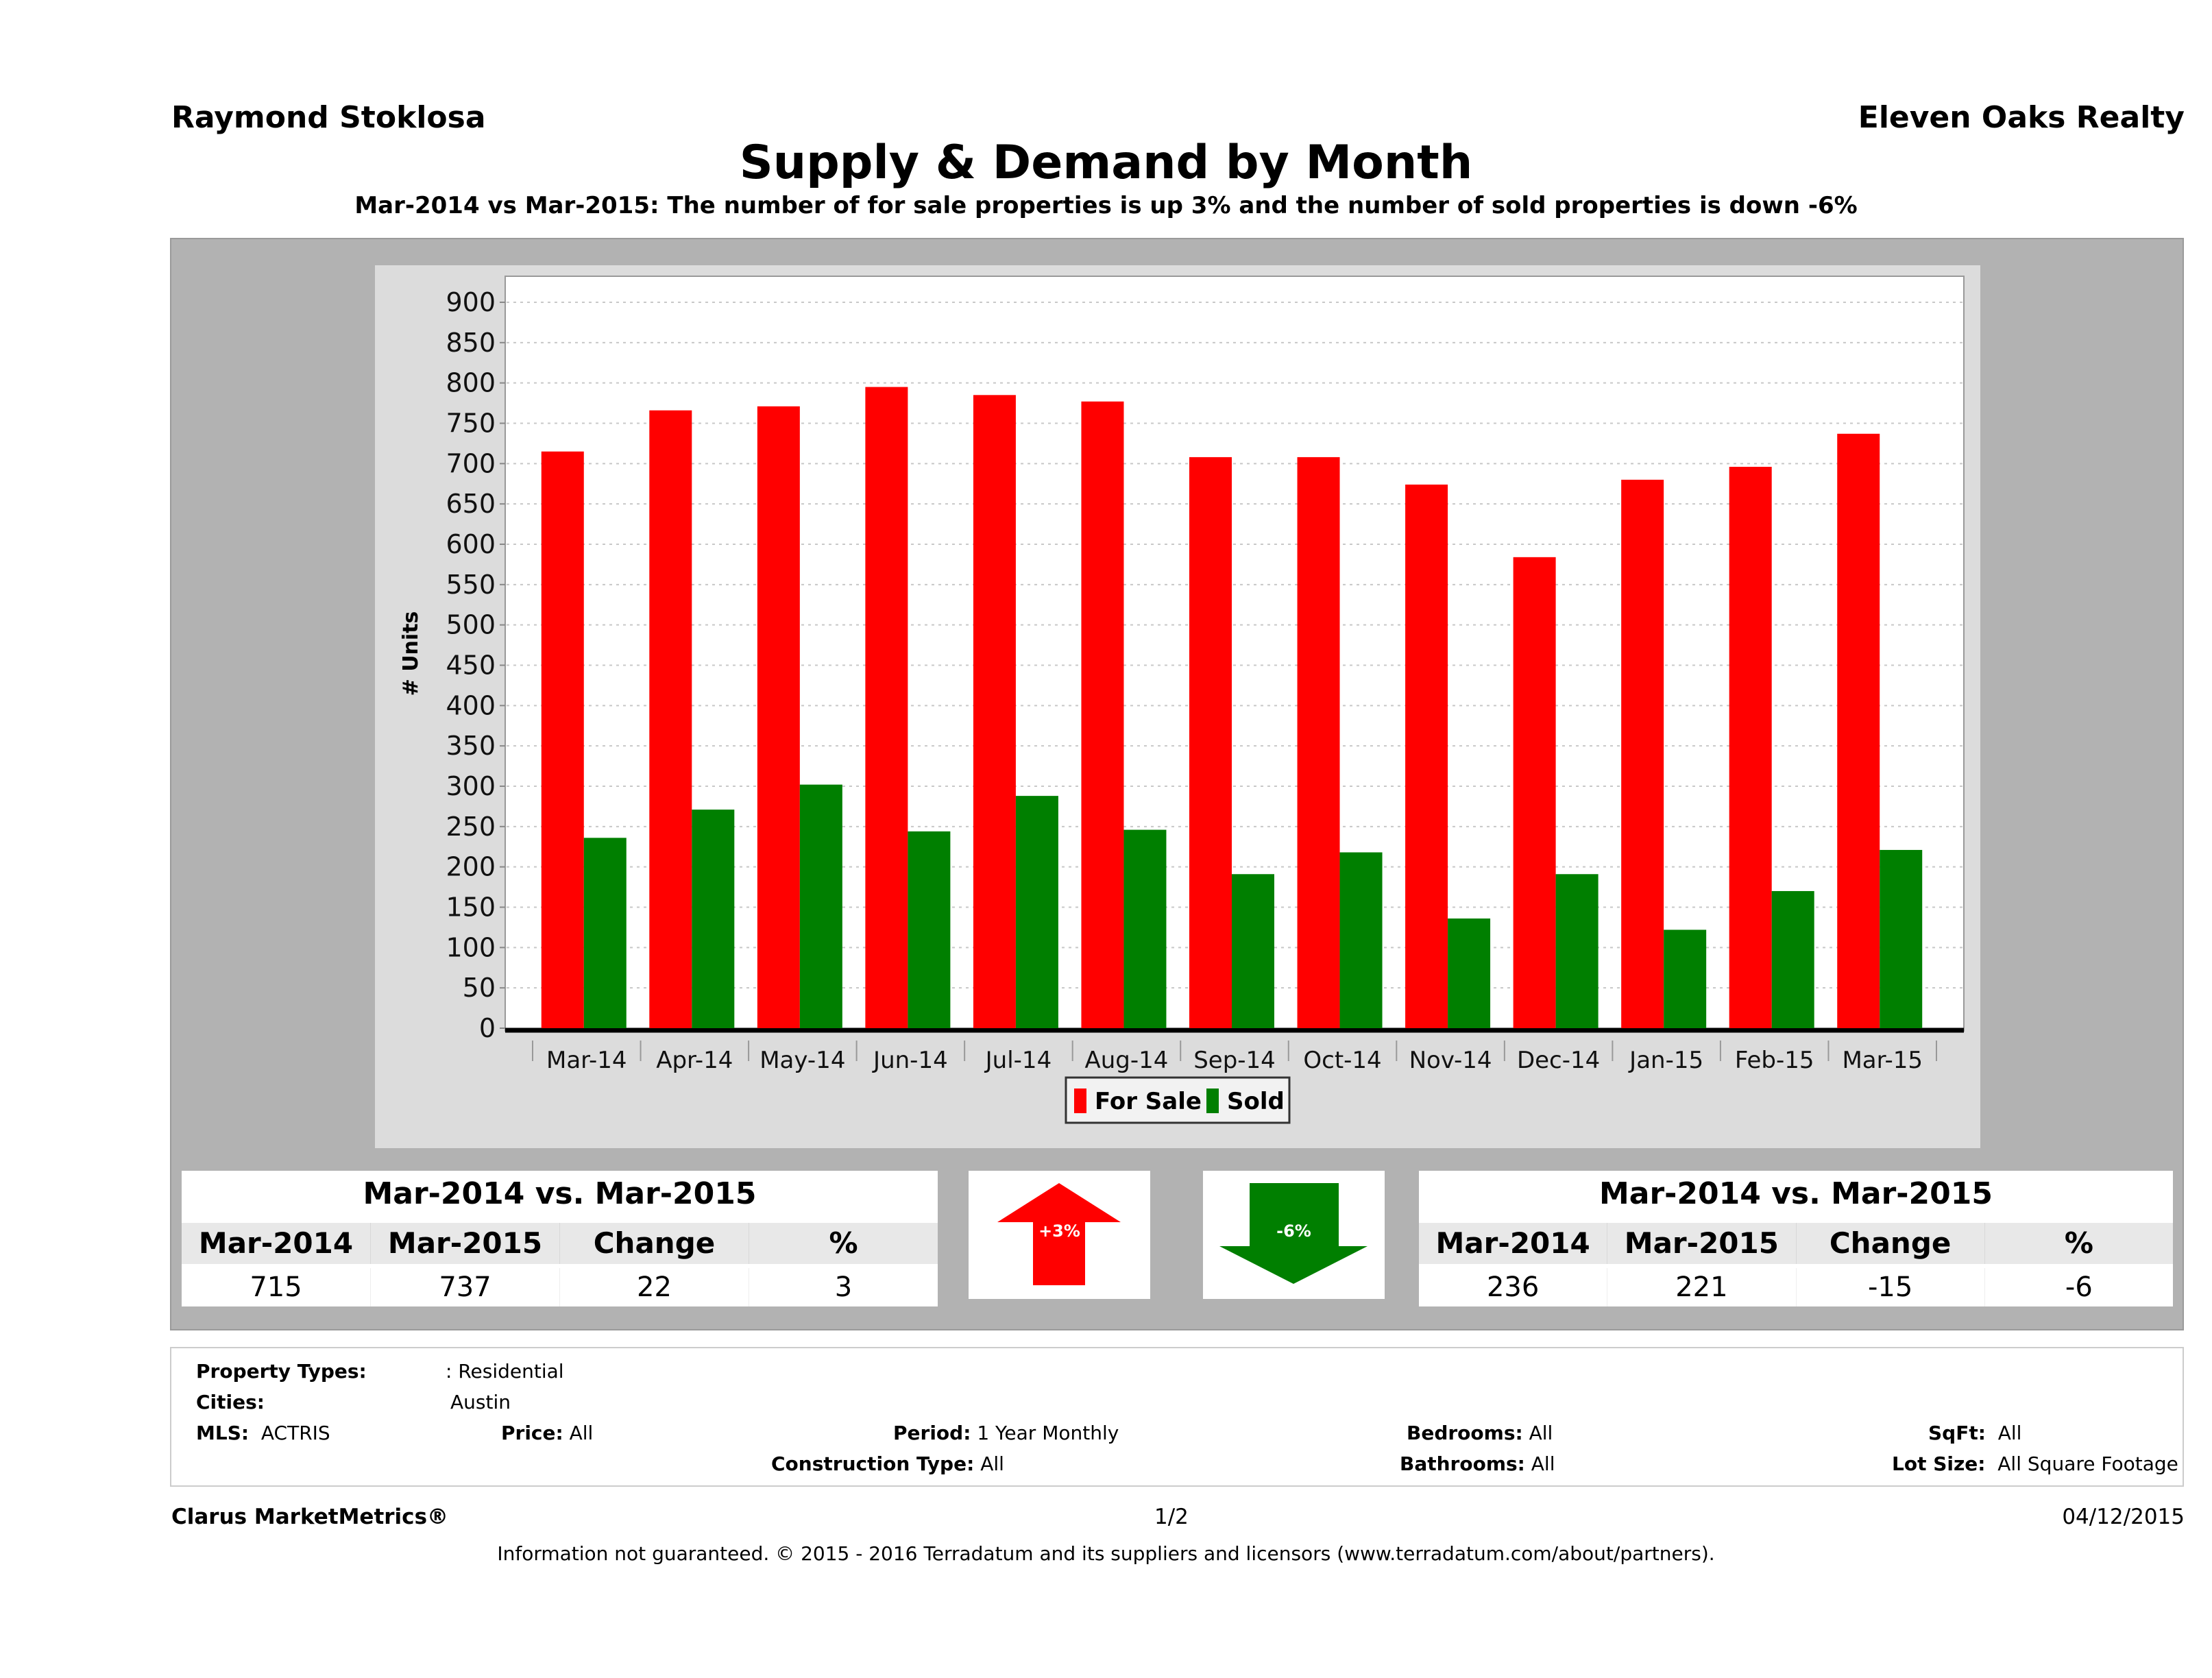 The width and height of the screenshot is (2212, 1678). What do you see at coordinates (276, 1287) in the screenshot?
I see `cell: 715` at bounding box center [276, 1287].